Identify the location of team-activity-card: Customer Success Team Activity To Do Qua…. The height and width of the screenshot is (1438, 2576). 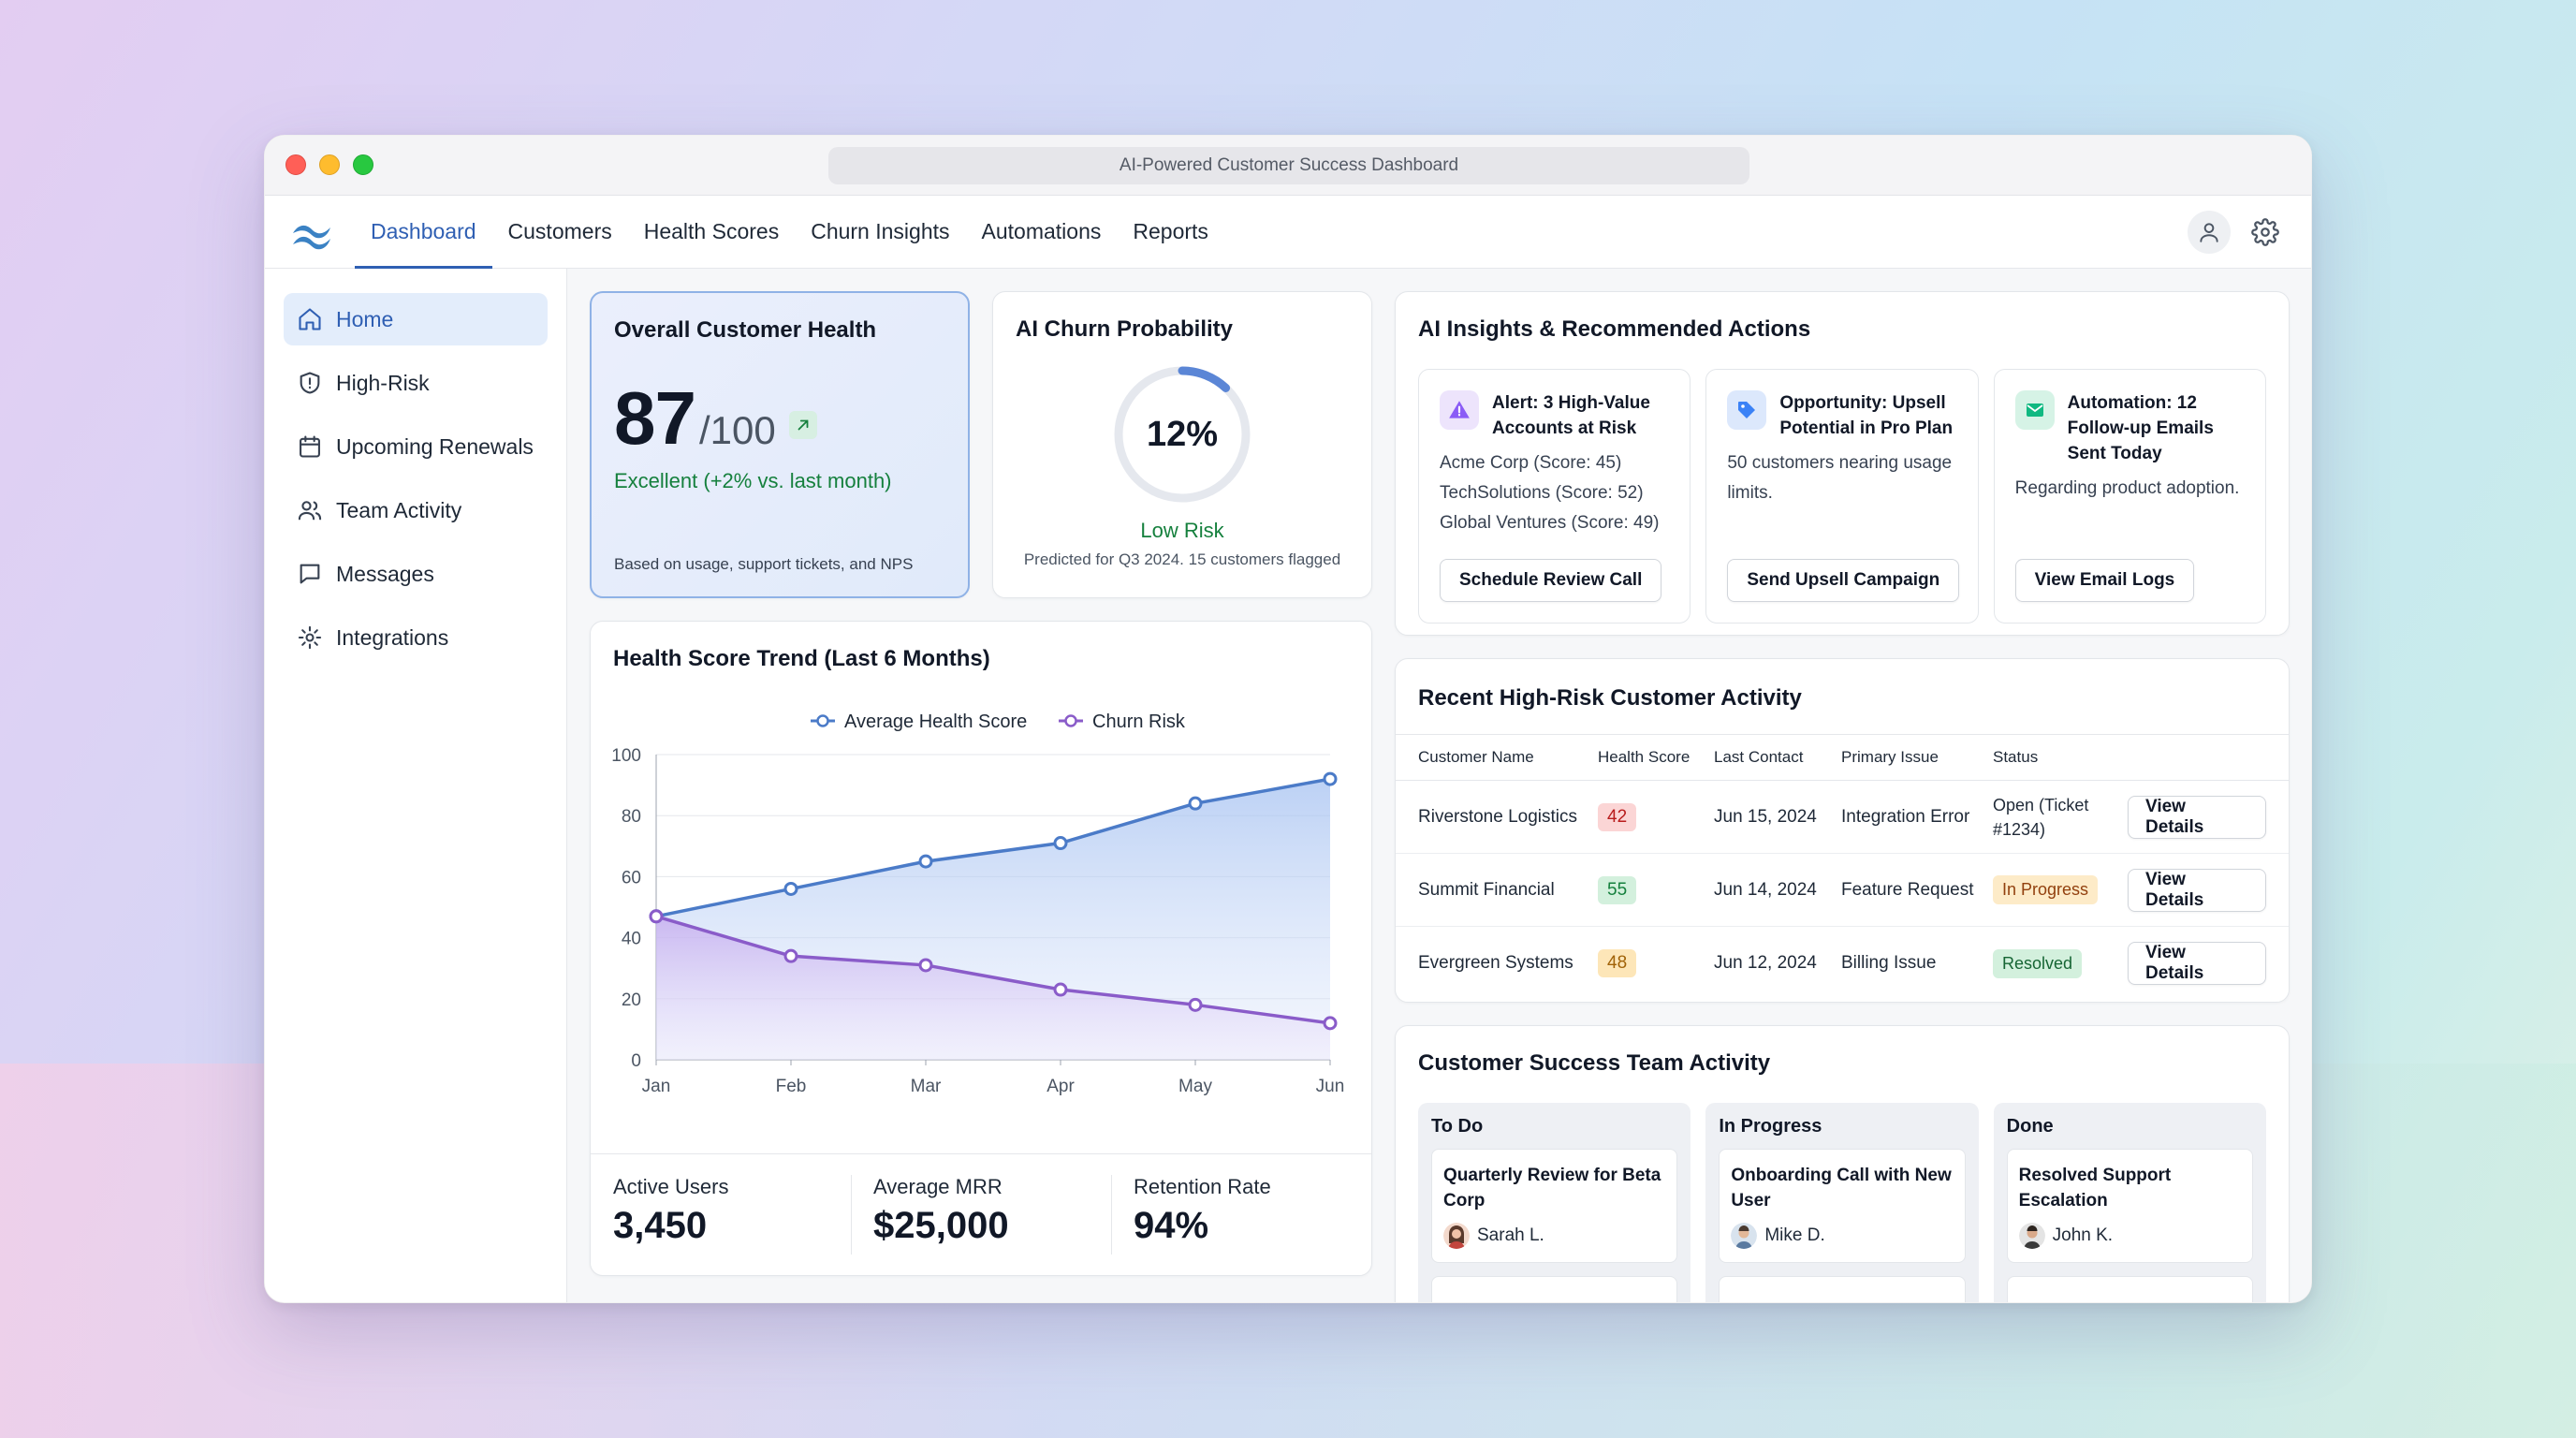
(1842, 1163).